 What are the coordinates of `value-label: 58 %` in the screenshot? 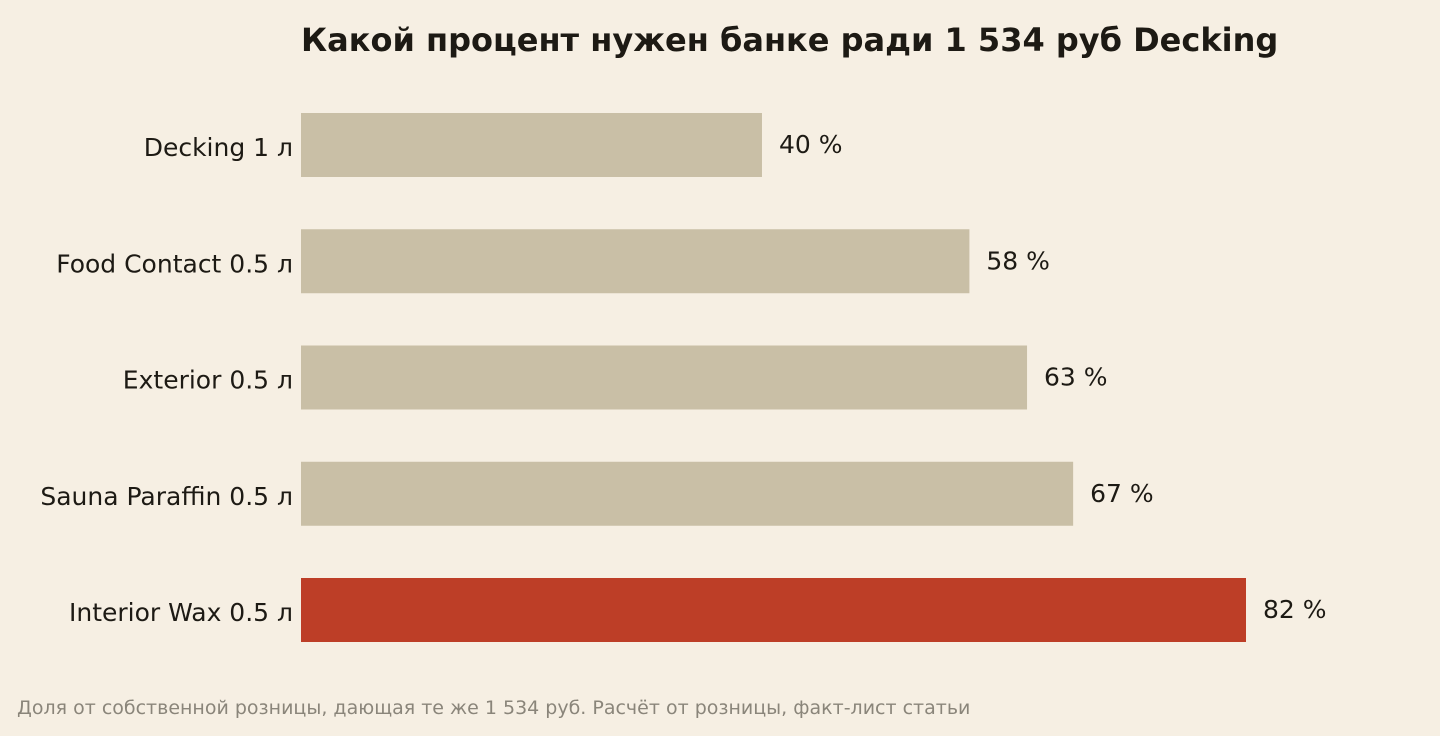 It's located at (1018, 260).